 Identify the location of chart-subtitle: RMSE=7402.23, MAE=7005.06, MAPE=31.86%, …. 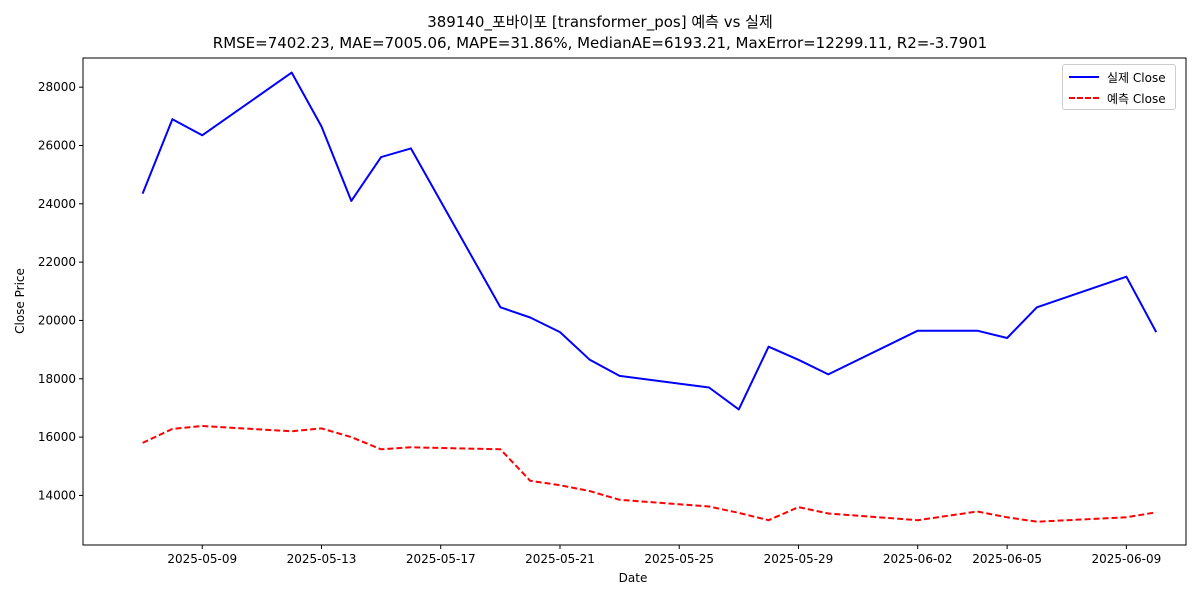
(600, 43).